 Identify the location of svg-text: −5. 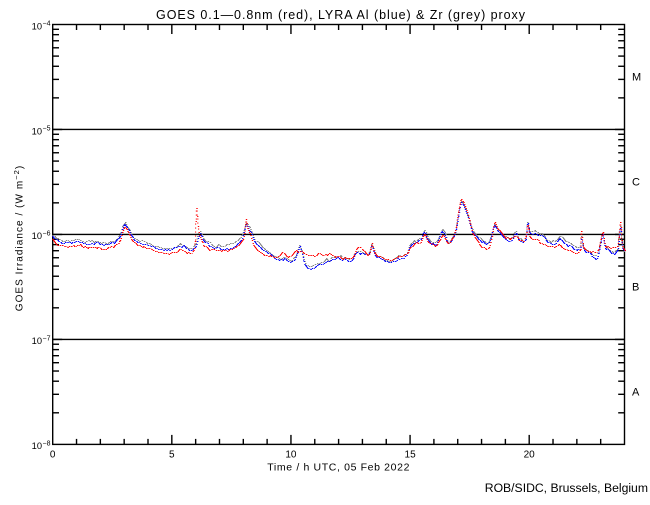
(47, 129).